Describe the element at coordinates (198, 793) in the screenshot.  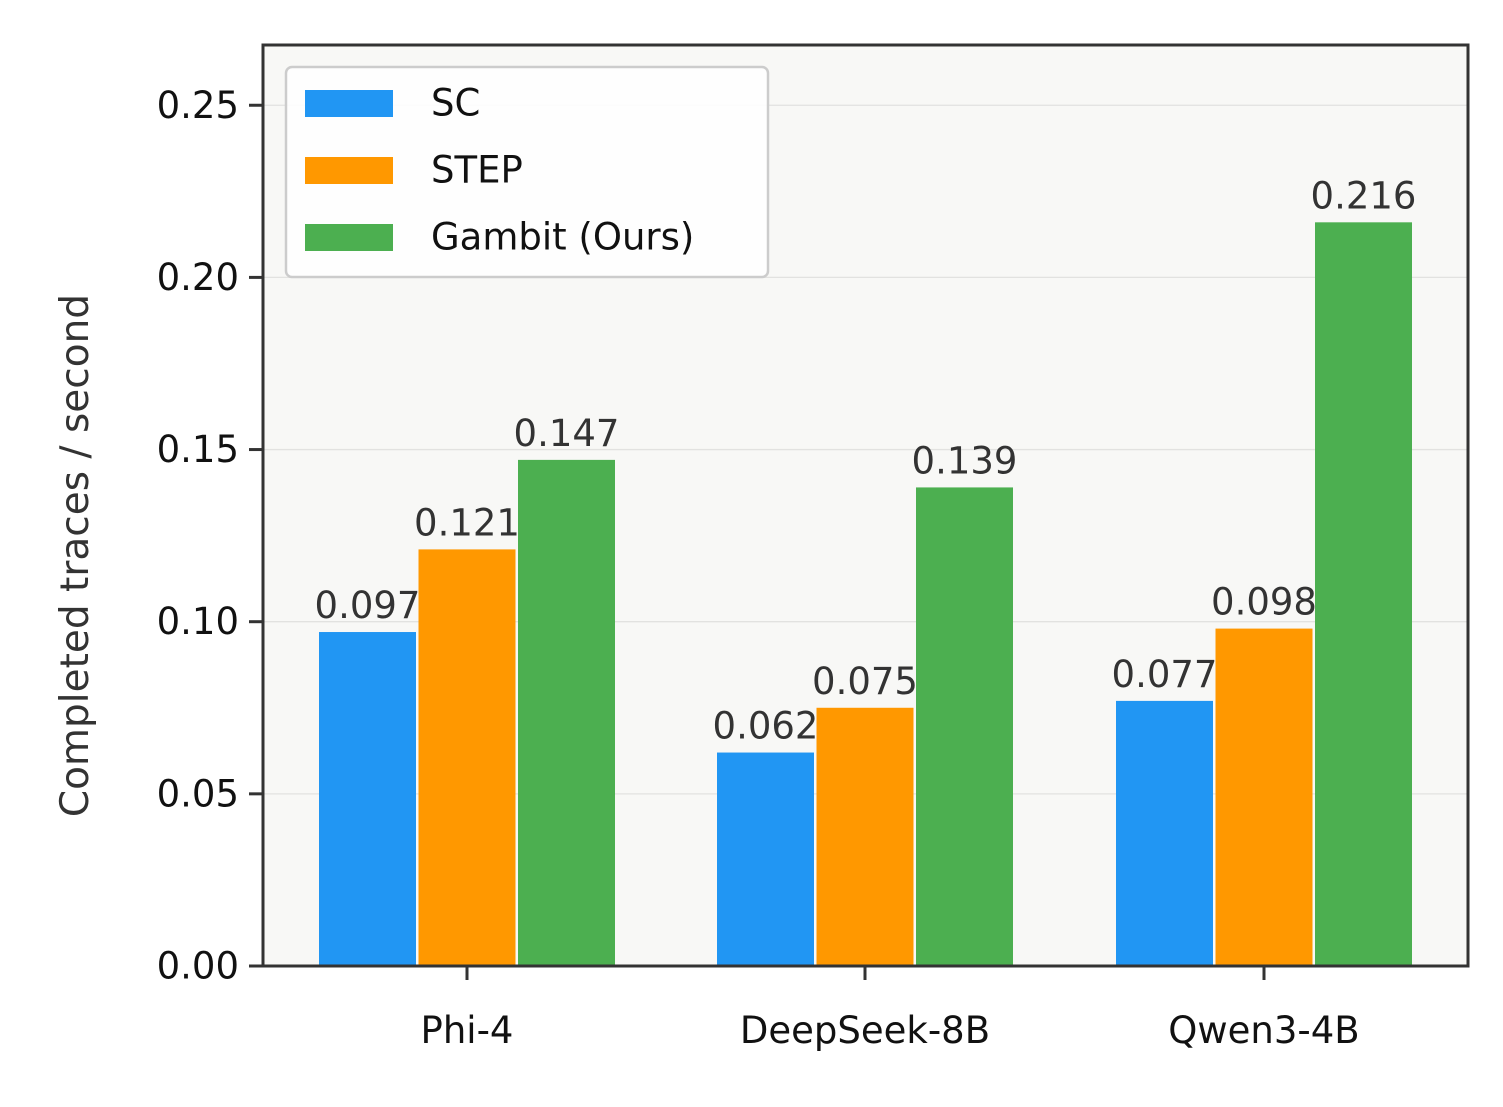
I see `y-tick-label: 0.05` at that location.